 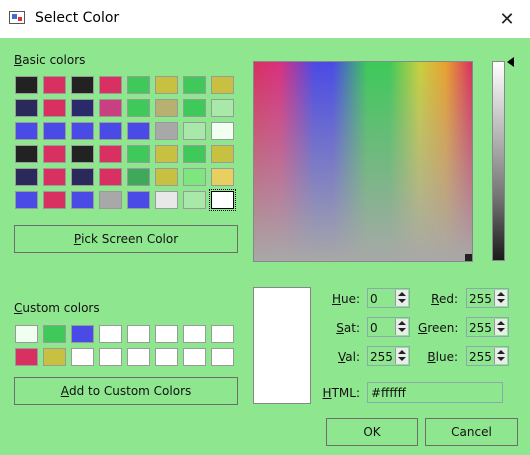 What do you see at coordinates (510, 62) in the screenshot?
I see `luminance-arrow-icon` at bounding box center [510, 62].